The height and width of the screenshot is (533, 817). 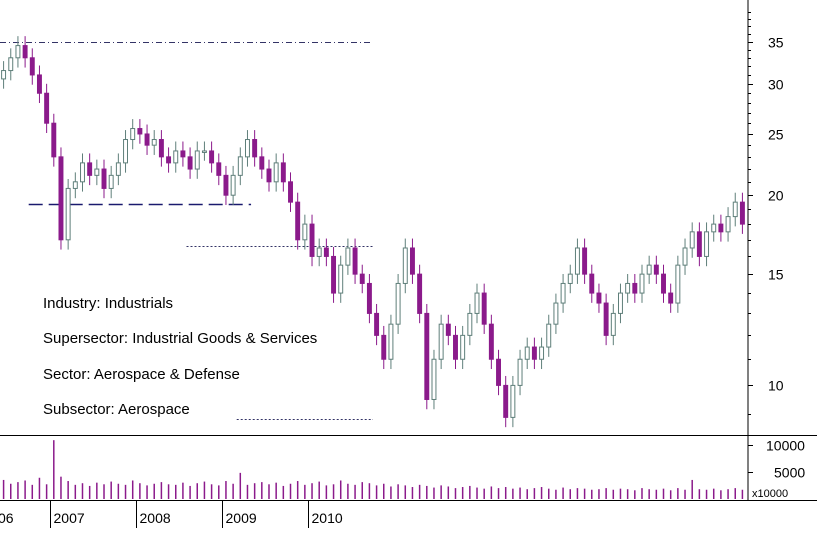 I want to click on volume-unit-label: x10000, so click(x=770, y=494).